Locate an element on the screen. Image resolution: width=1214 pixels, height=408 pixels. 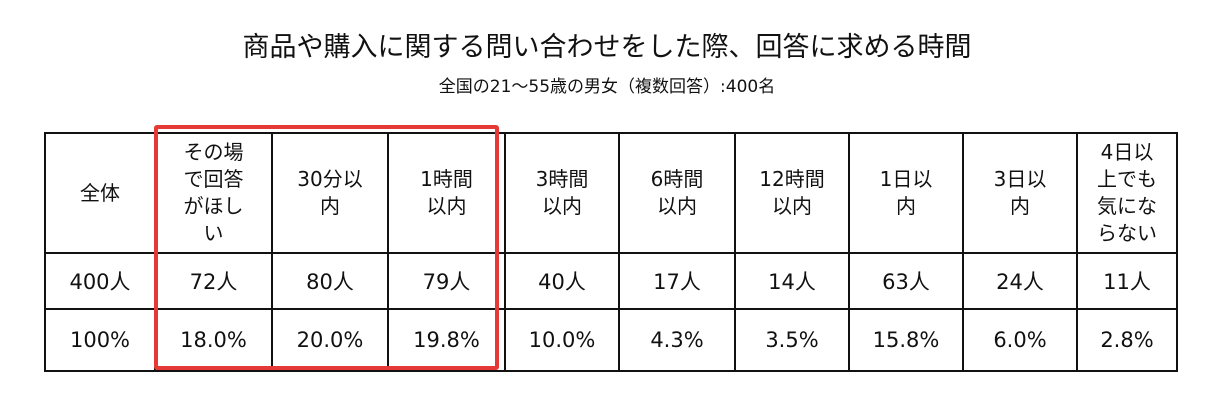
header-line: 3時間 is located at coordinates (562, 179).